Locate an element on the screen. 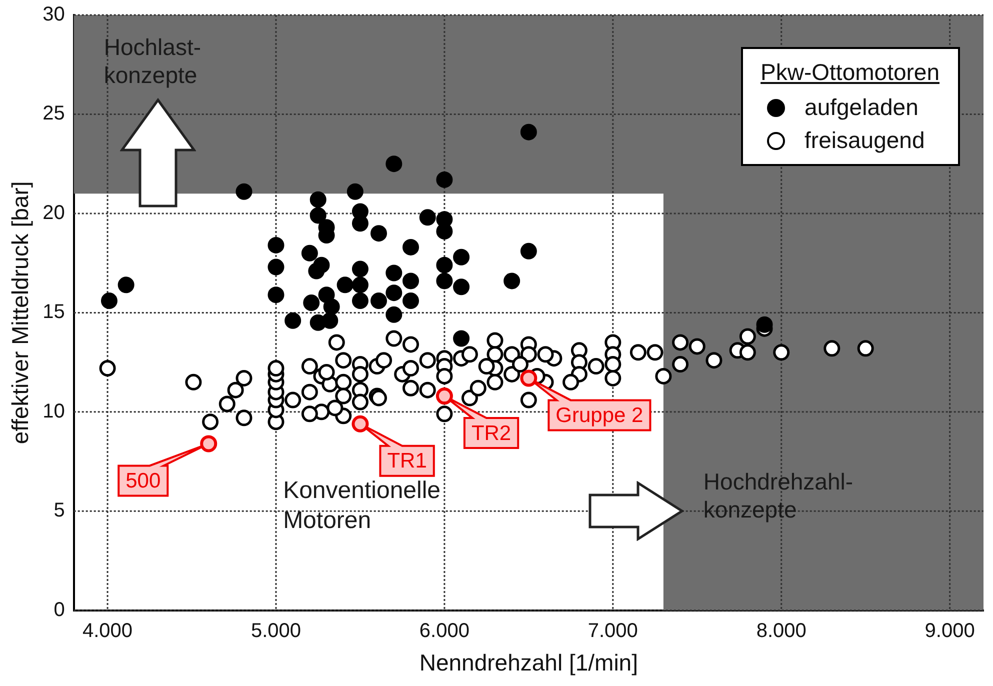 The width and height of the screenshot is (993, 686). annotation: Konventionelle Motoren is located at coordinates (362, 505).